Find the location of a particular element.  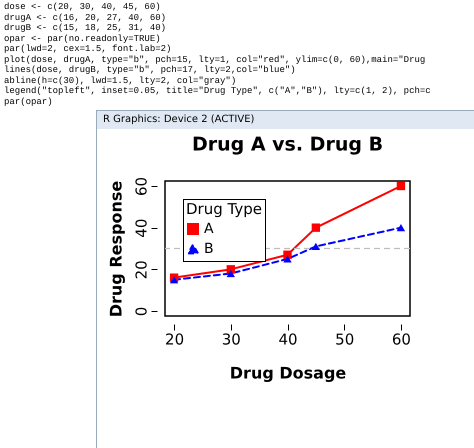

chart-title: Drug A vs. Drug B is located at coordinates (288, 144).